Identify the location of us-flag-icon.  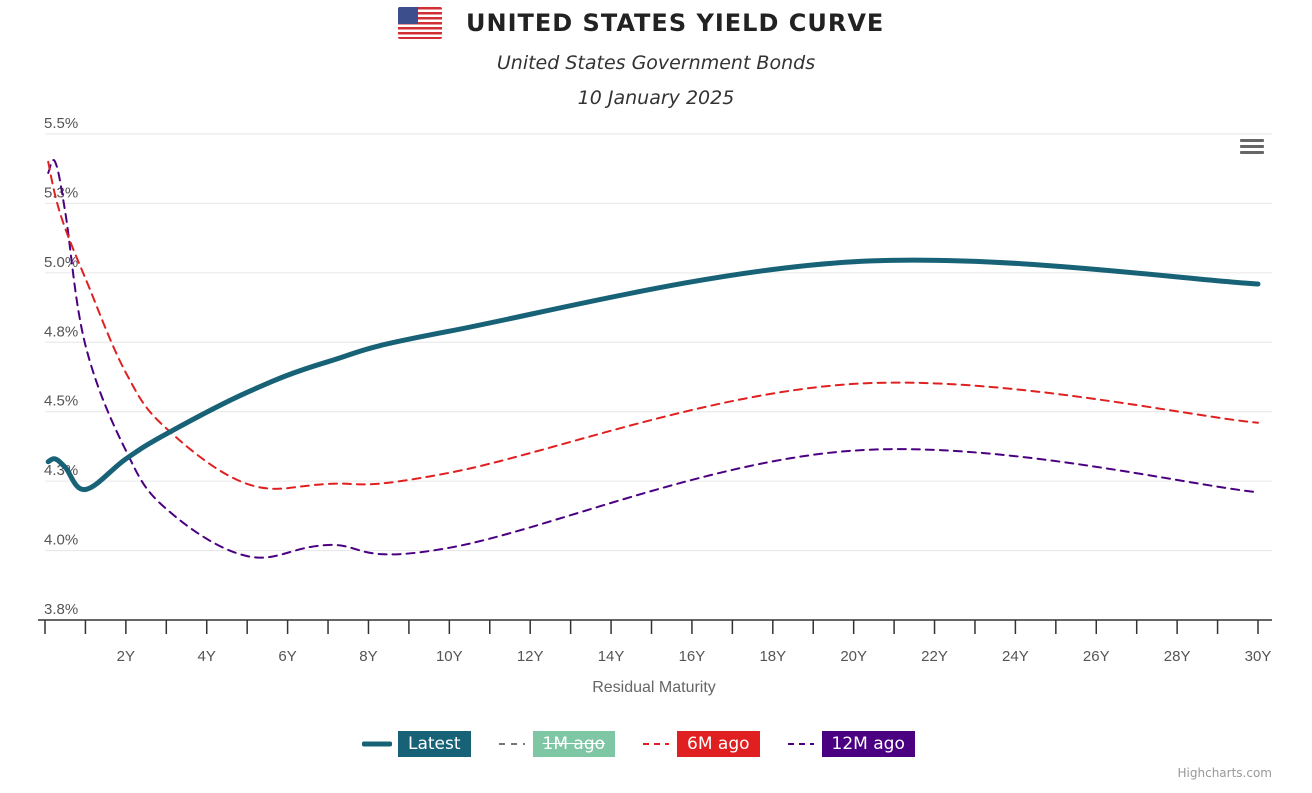
(420, 23).